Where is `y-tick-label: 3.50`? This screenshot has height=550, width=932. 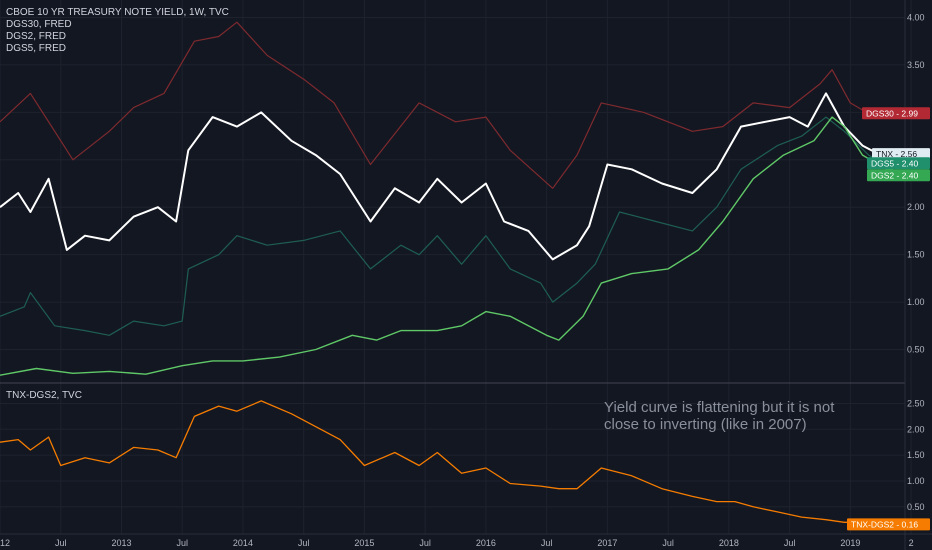
y-tick-label: 3.50 is located at coordinates (916, 65).